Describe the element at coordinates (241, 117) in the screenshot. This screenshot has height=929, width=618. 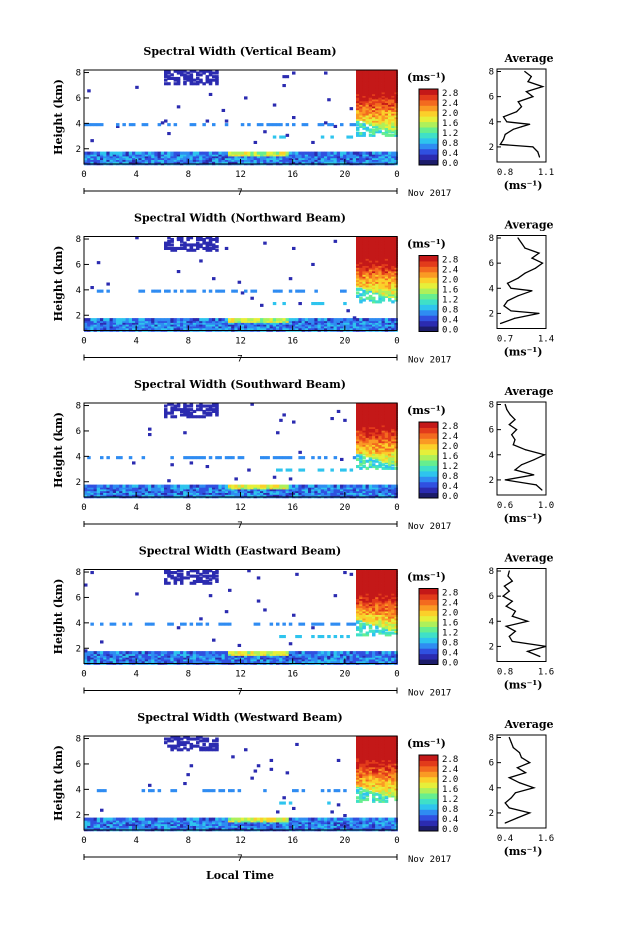
I see `heatmap-cells` at that location.